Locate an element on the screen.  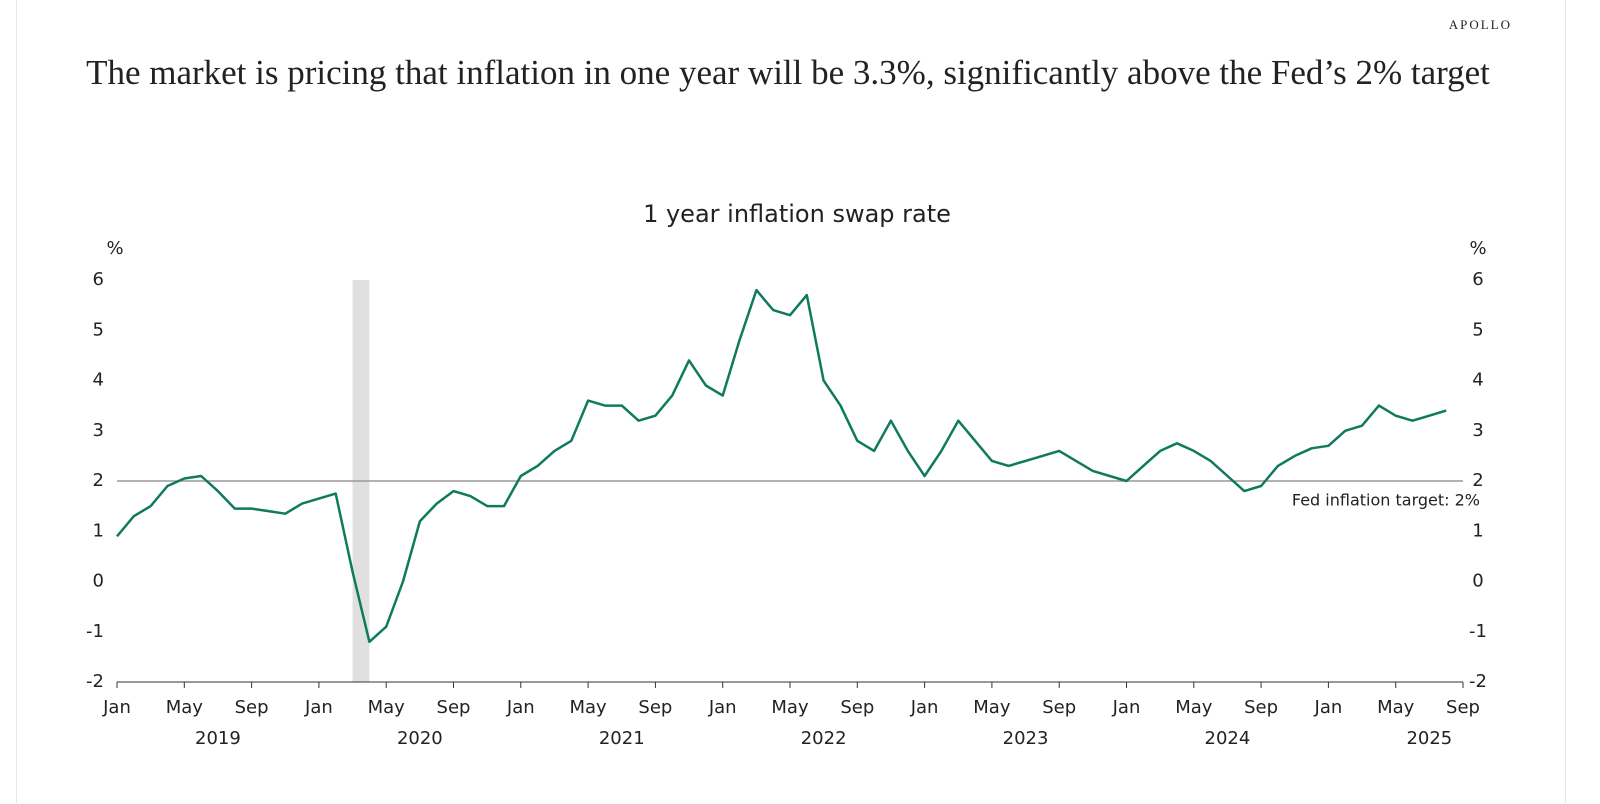
y2-tick-label: 6 is located at coordinates (1477, 279).